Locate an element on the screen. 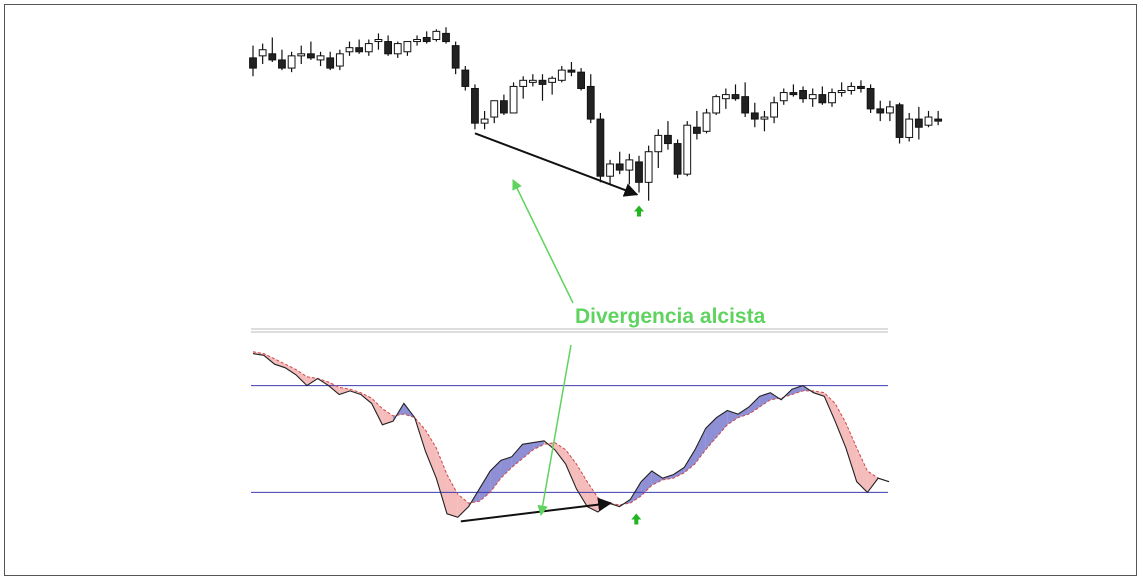 The height and width of the screenshot is (582, 1143). divergence-annotation-label: Divergencia alcista is located at coordinates (670, 316).